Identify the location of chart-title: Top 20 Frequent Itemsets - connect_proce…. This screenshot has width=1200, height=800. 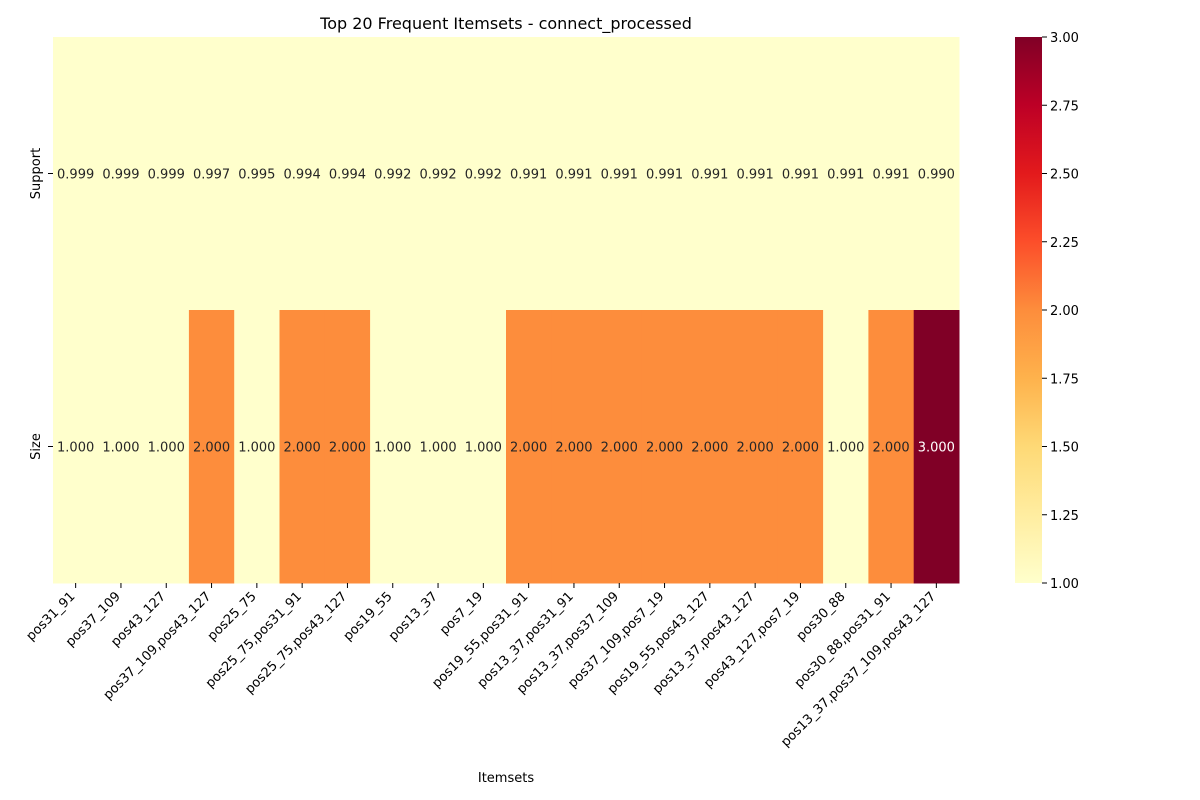
(505, 24).